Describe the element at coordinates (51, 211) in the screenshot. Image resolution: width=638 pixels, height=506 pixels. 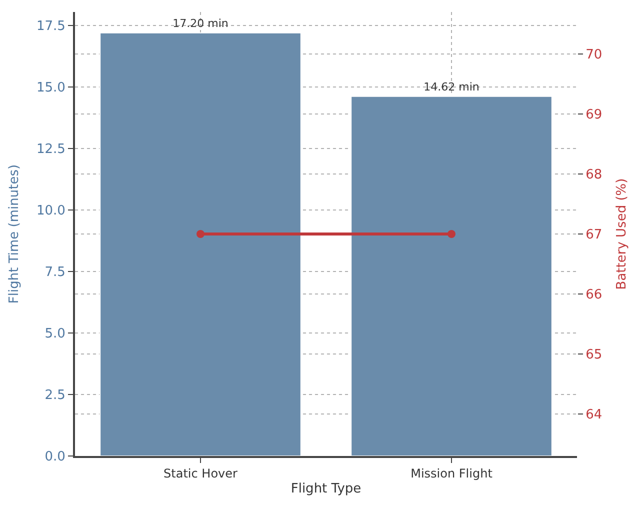
I see `y-tick-label: 10.0` at that location.